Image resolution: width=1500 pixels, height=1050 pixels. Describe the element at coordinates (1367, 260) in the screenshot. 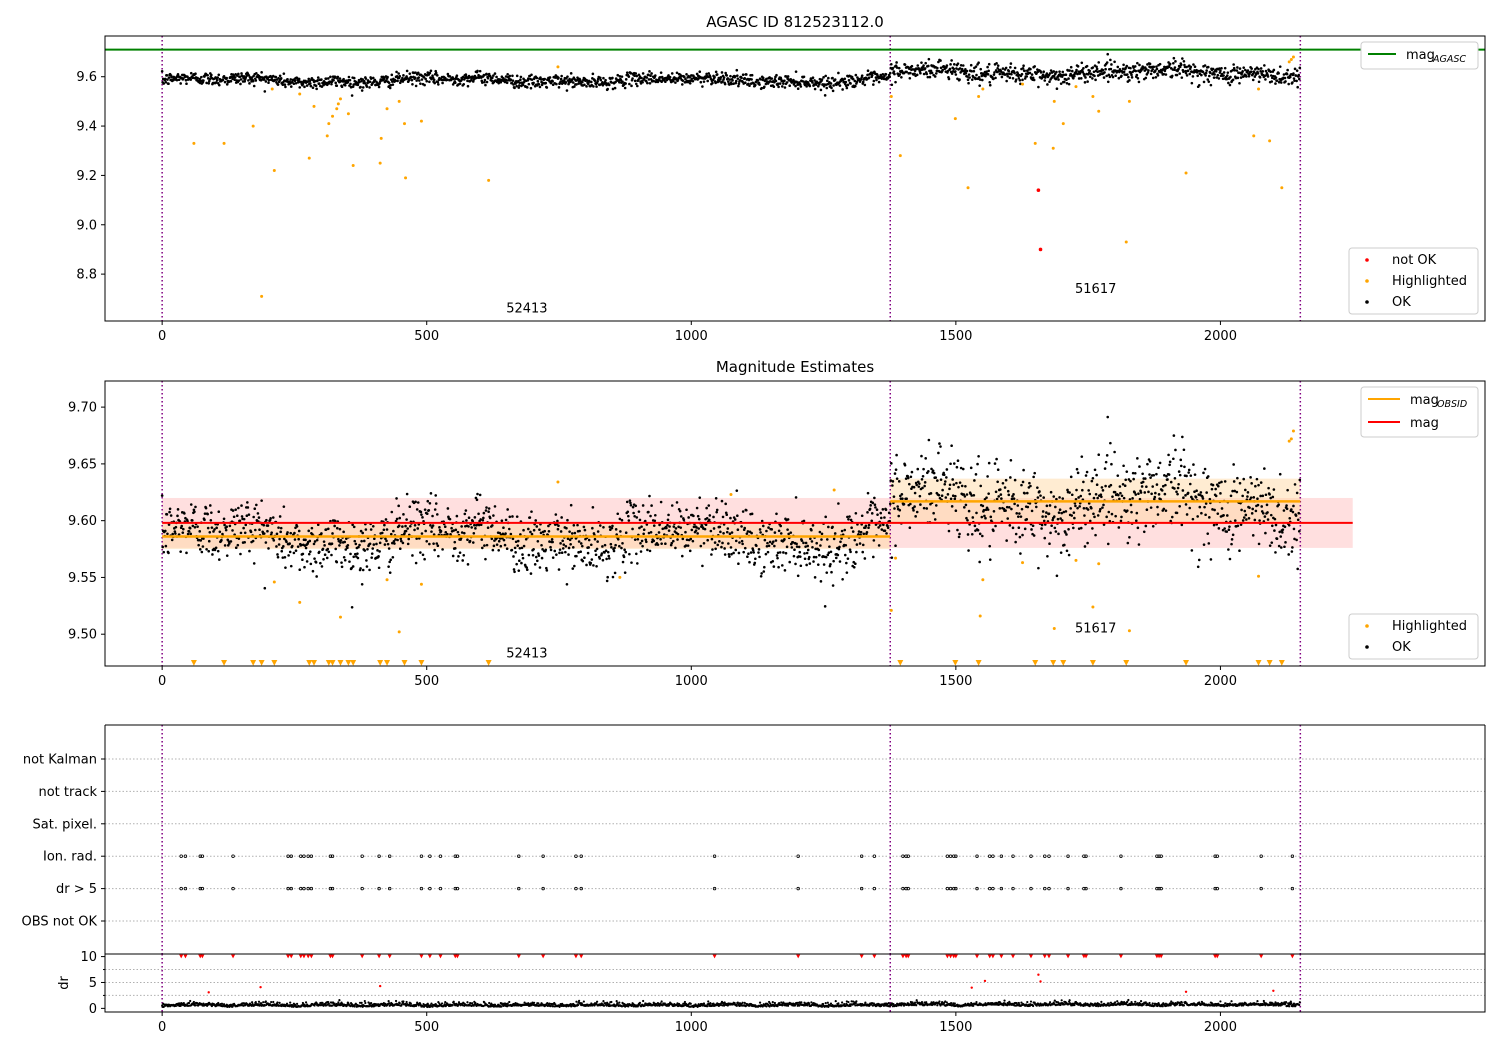

I see `legend-marker` at that location.